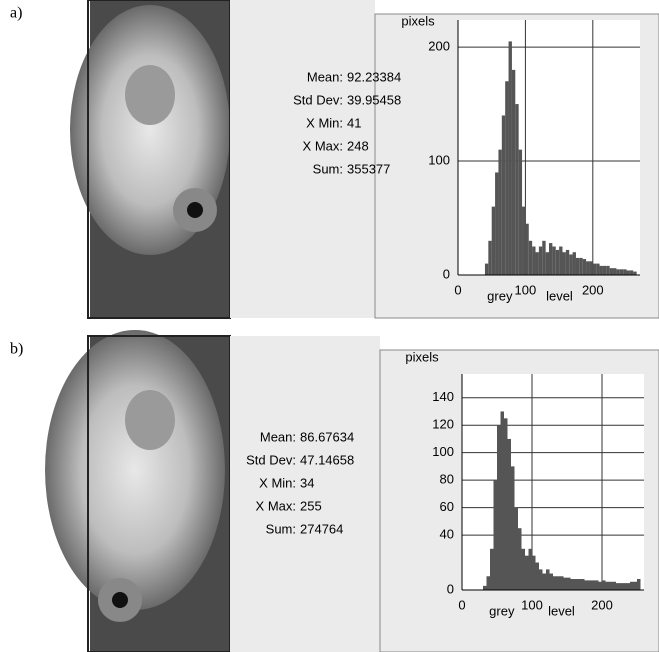 The width and height of the screenshot is (659, 652). What do you see at coordinates (307, 482) in the screenshot?
I see `stat-value: 34` at bounding box center [307, 482].